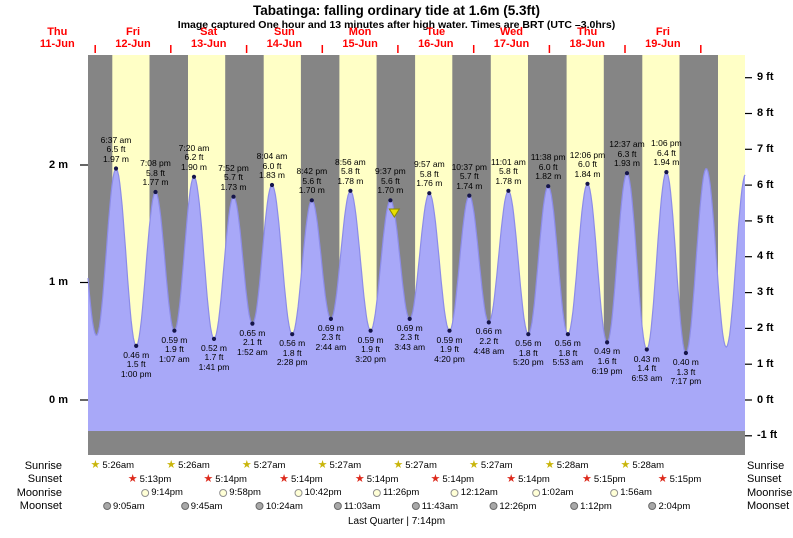  Describe the element at coordinates (587, 164) in the screenshot. I see `high-tide-annotation: 12:06 pm 6.0 ft 1.84 m` at that location.